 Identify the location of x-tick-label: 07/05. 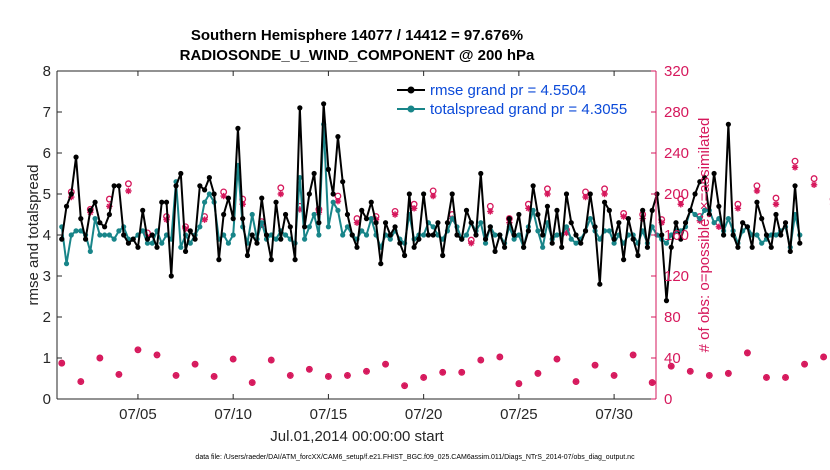
(138, 414).